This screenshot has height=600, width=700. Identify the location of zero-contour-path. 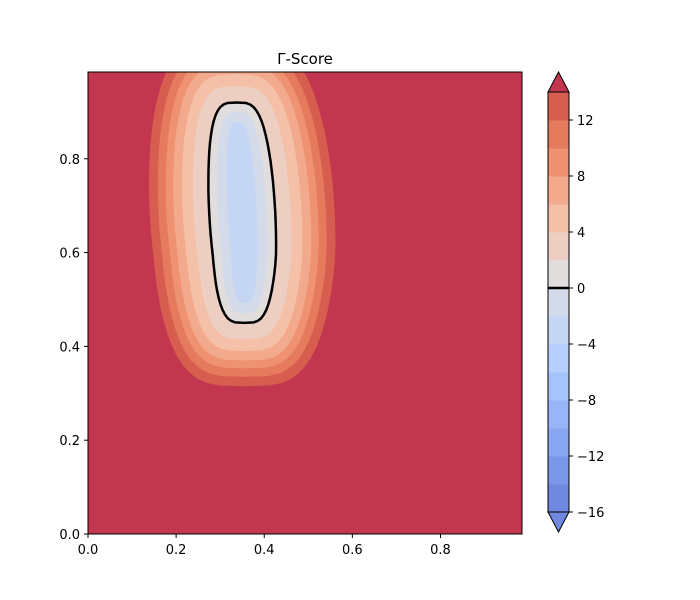
(242, 213).